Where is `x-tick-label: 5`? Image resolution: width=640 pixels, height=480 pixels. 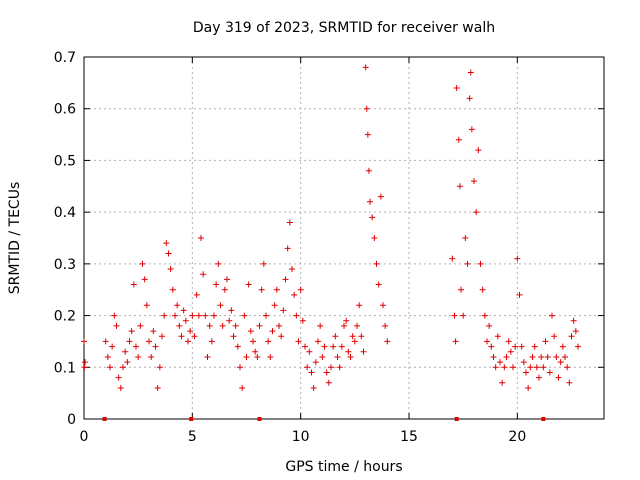 x-tick-label: 5 is located at coordinates (192, 437).